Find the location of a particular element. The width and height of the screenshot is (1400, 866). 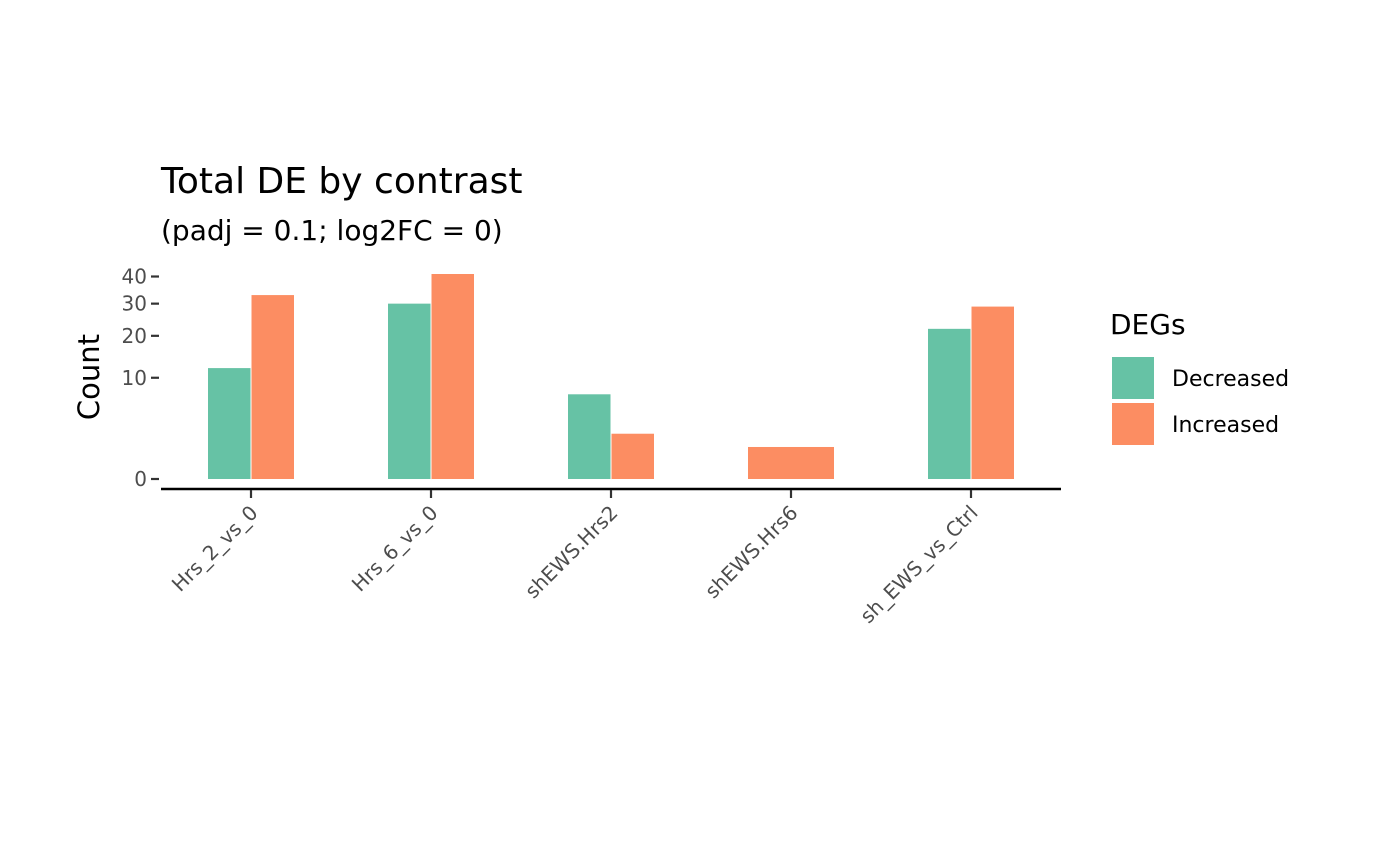

y-tick-label: 10 is located at coordinates (134, 378).